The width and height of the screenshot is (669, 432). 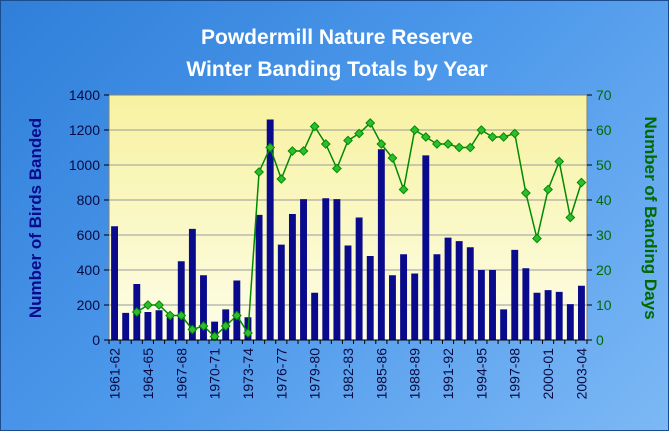 What do you see at coordinates (515, 374) in the screenshot?
I see `x-tick-label: 1997-98` at bounding box center [515, 374].